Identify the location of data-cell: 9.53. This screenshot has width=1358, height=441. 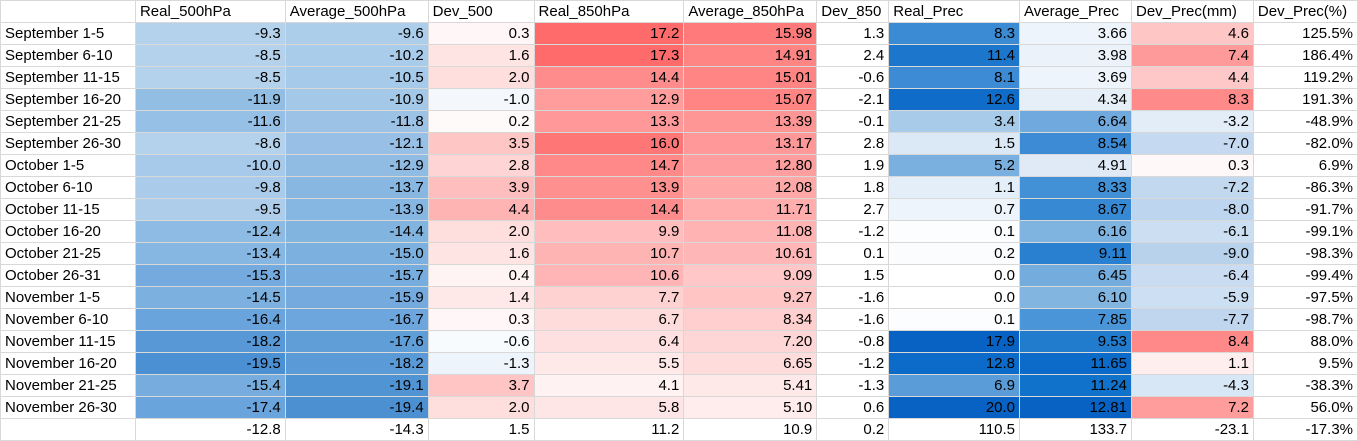
(1075, 341).